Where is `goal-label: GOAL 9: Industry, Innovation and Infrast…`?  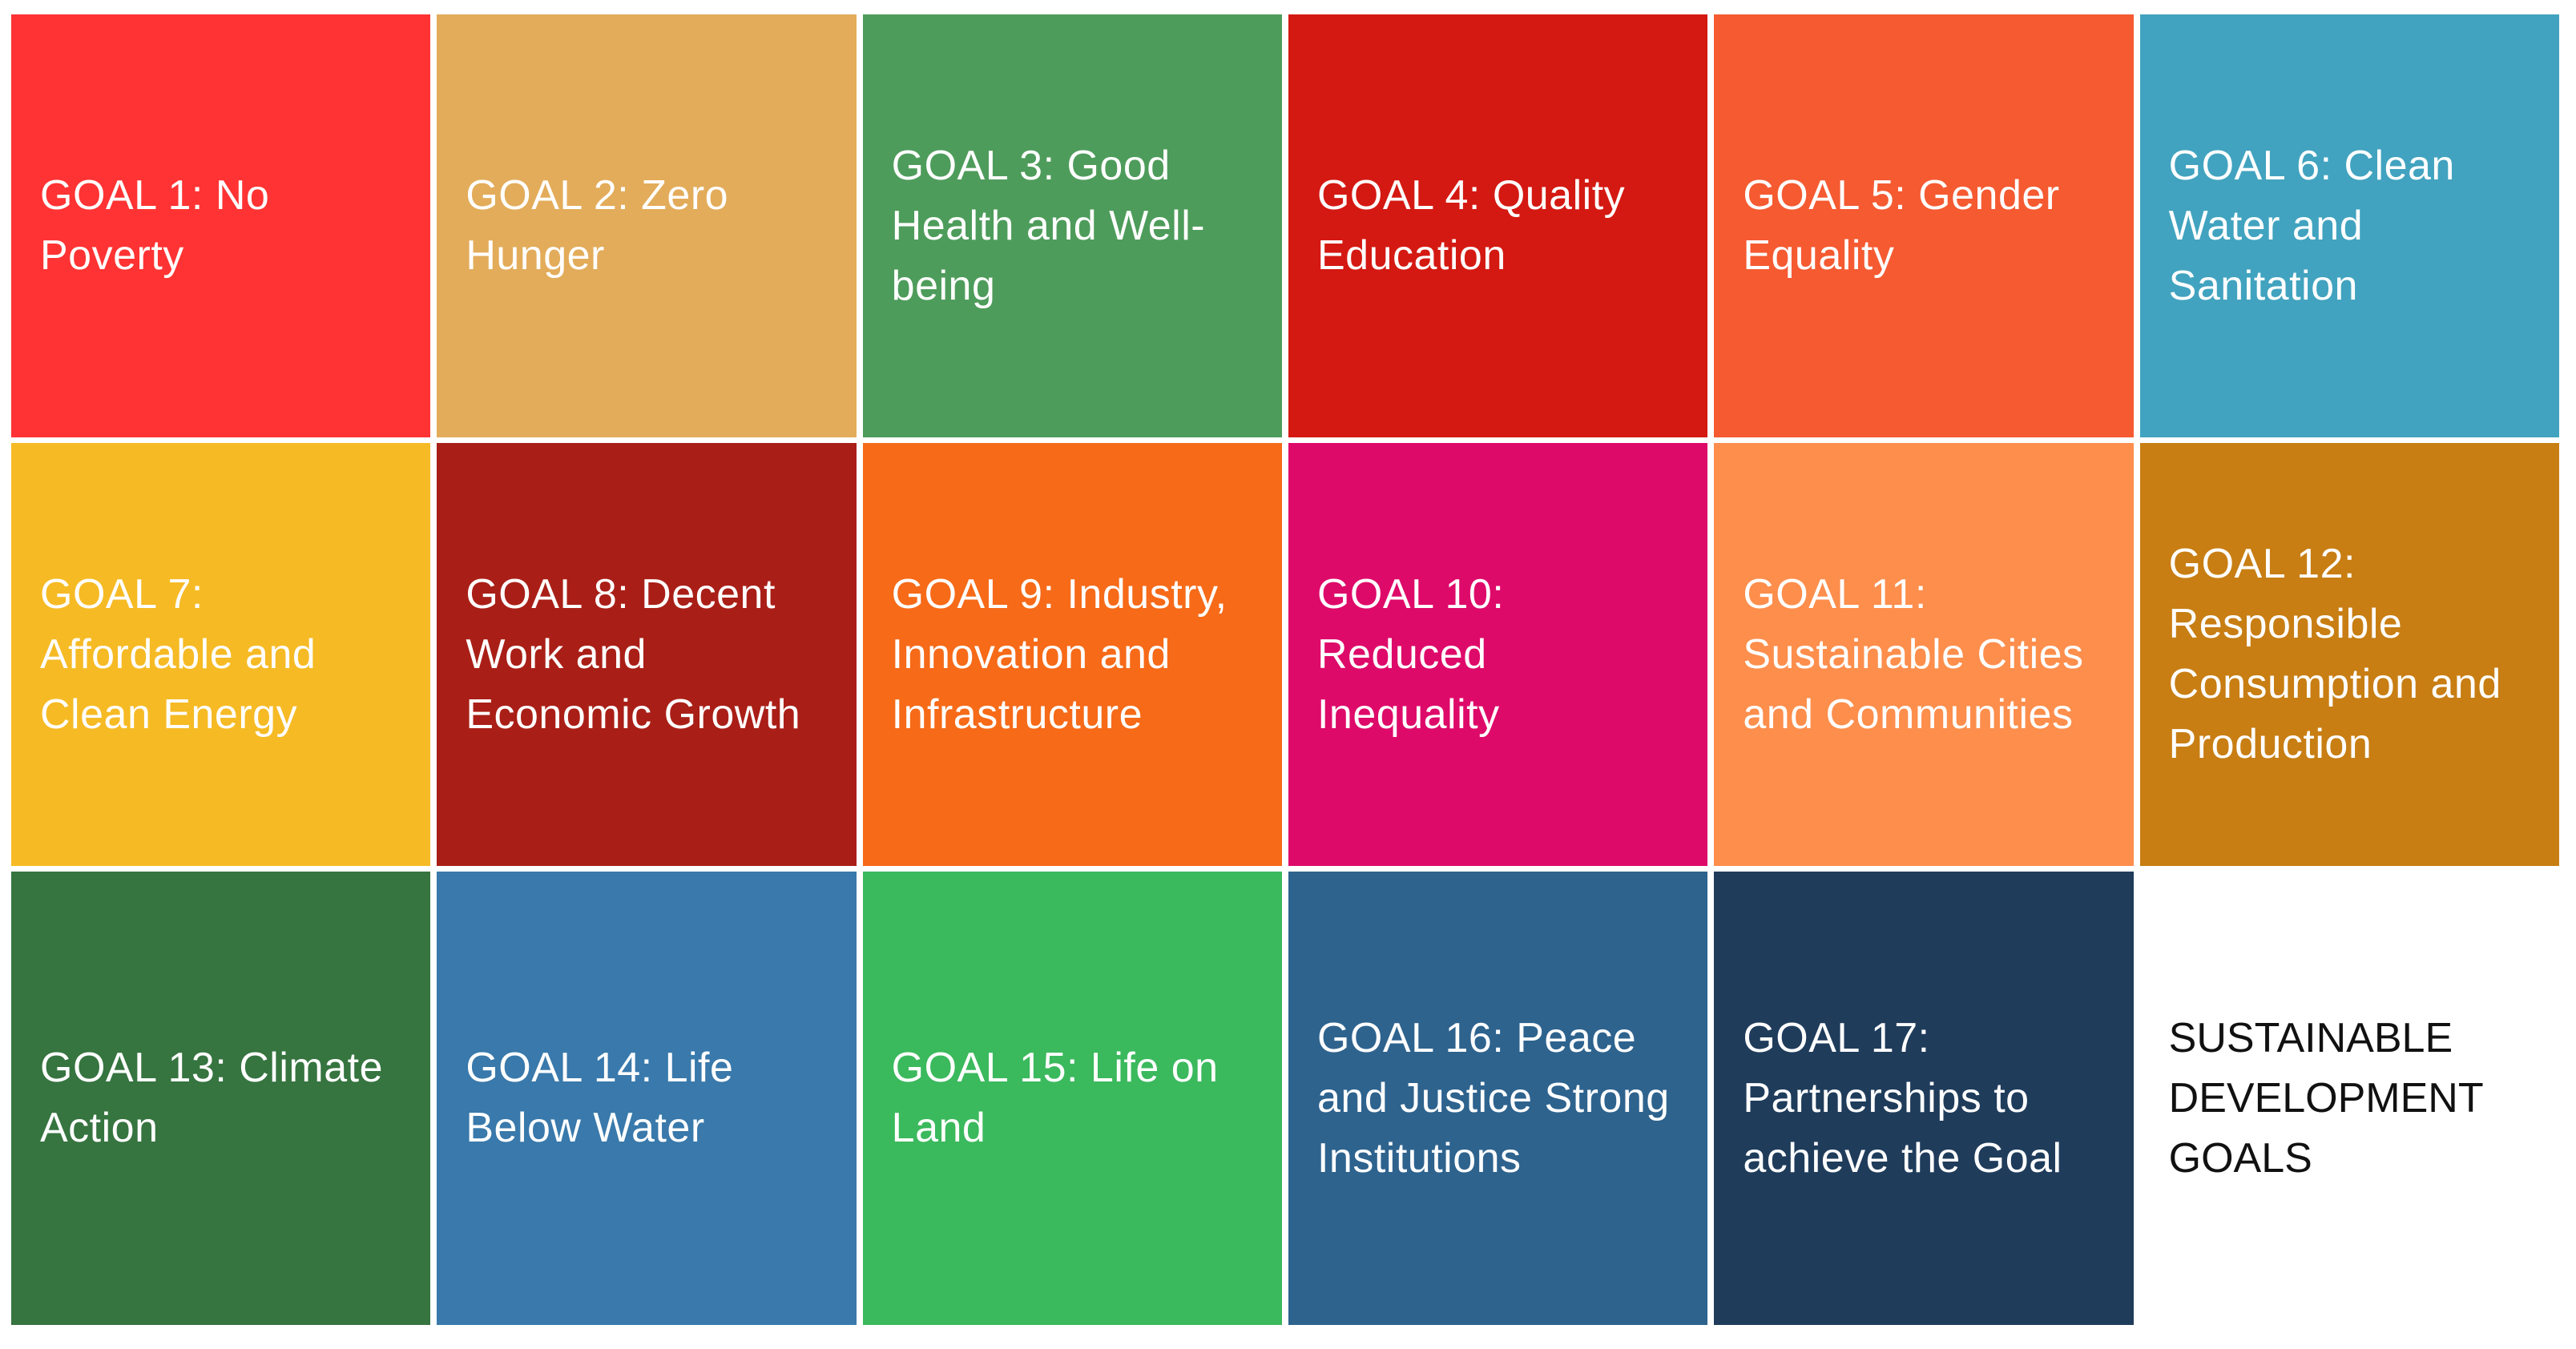
goal-label: GOAL 9: Industry, Innovation and Infrast… is located at coordinates (1059, 654).